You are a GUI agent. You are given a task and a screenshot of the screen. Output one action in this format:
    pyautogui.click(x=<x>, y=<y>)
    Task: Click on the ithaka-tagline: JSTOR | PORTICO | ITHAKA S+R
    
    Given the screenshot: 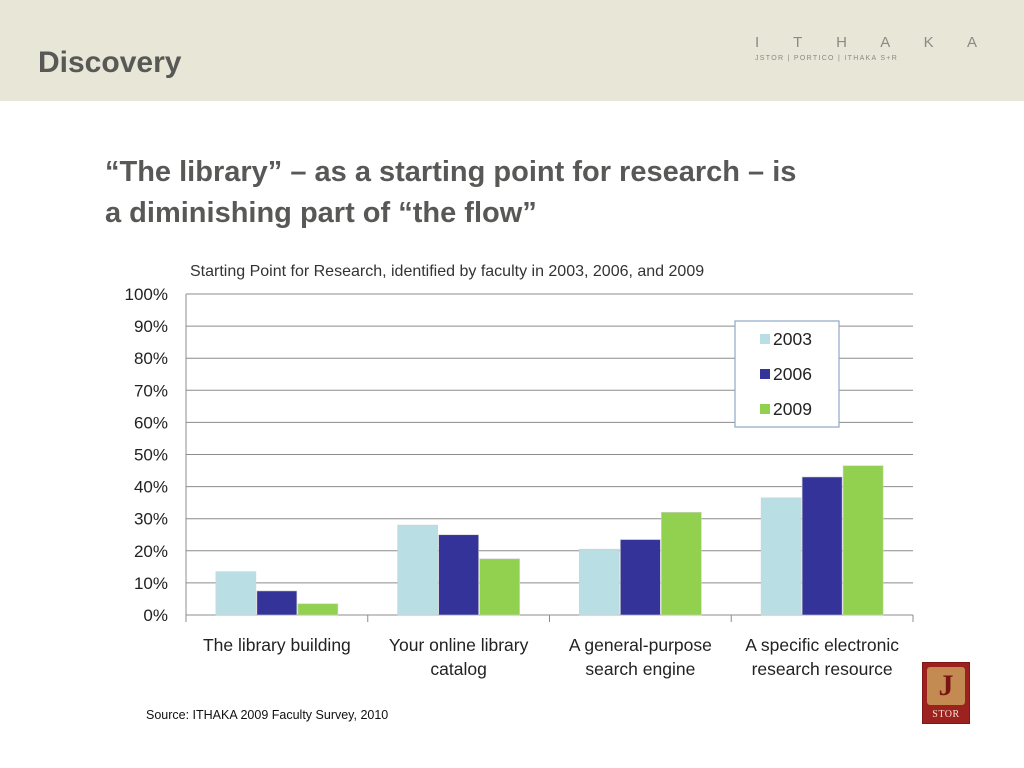 What is the action you would take?
    pyautogui.click(x=827, y=58)
    